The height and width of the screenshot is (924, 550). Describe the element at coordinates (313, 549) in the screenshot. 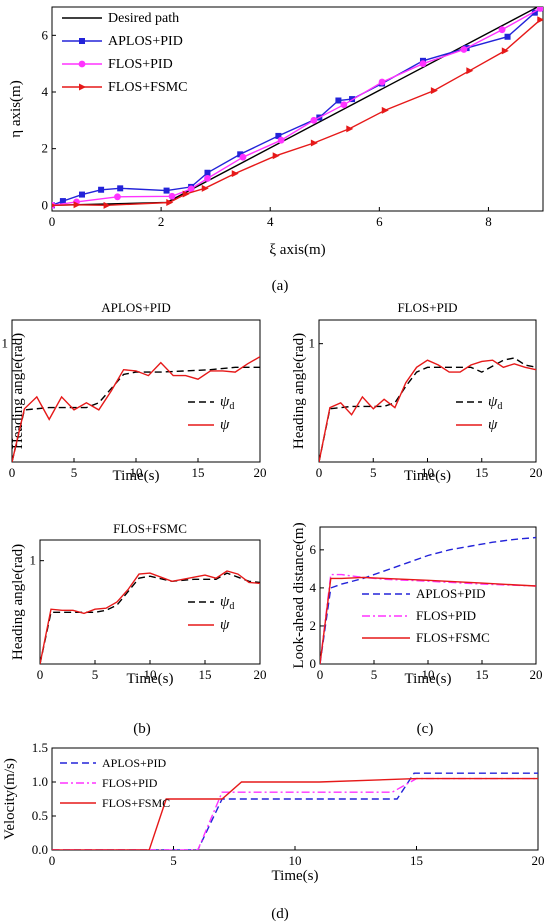

I see `y-tick-label: 6` at that location.